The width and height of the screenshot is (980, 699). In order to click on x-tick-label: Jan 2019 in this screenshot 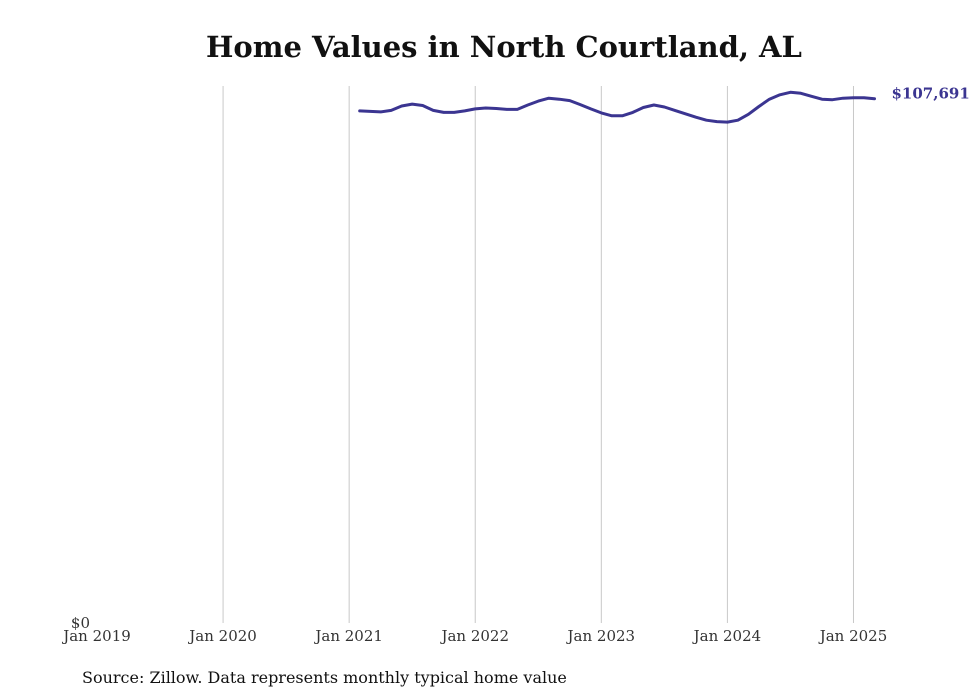, I will do `click(96, 636)`.